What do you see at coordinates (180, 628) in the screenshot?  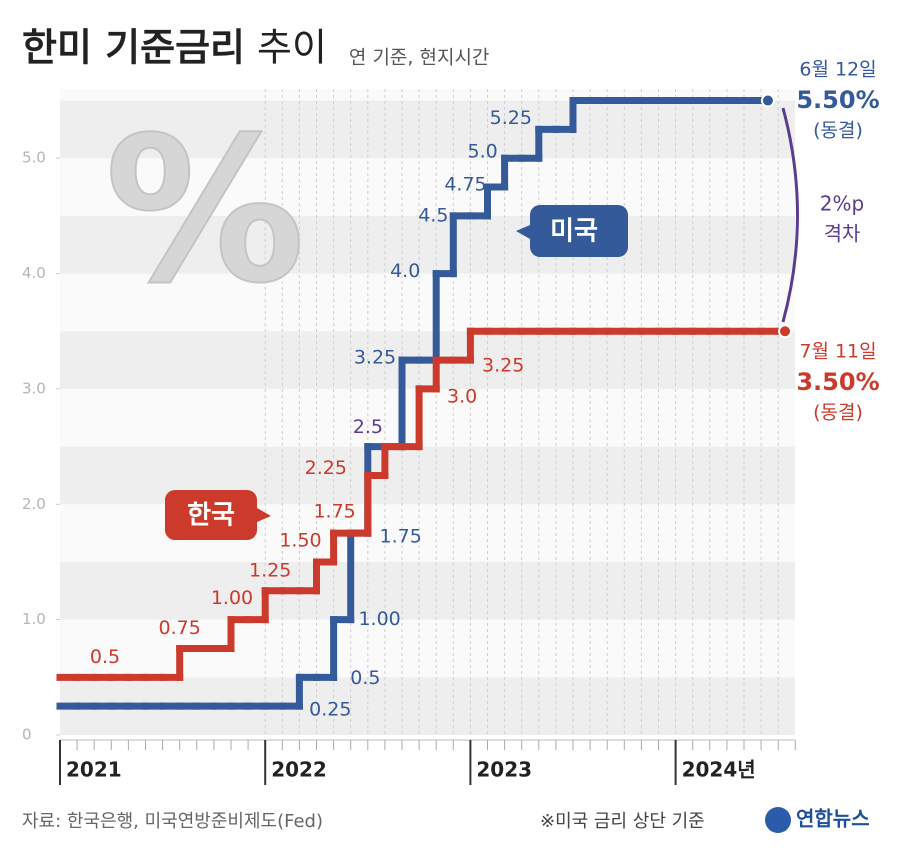 I see `value-label: 0.75` at bounding box center [180, 628].